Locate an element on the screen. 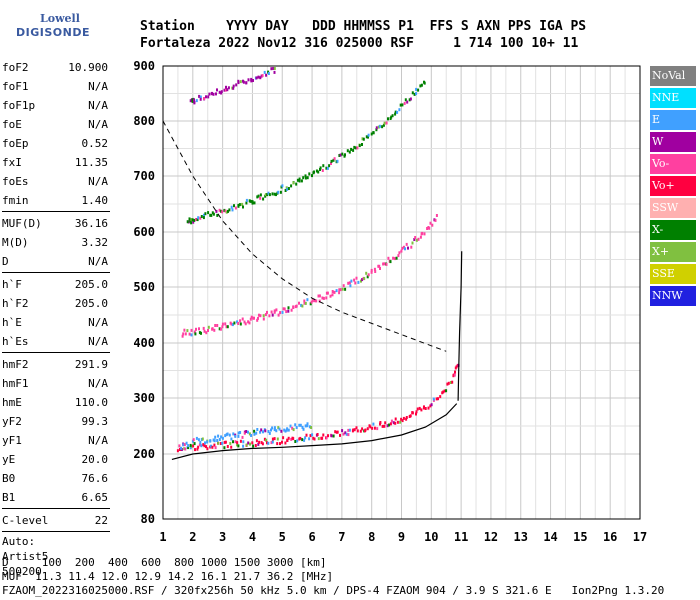 This screenshot has width=700, height=600. echo-trace-e is located at coordinates (245, 436).